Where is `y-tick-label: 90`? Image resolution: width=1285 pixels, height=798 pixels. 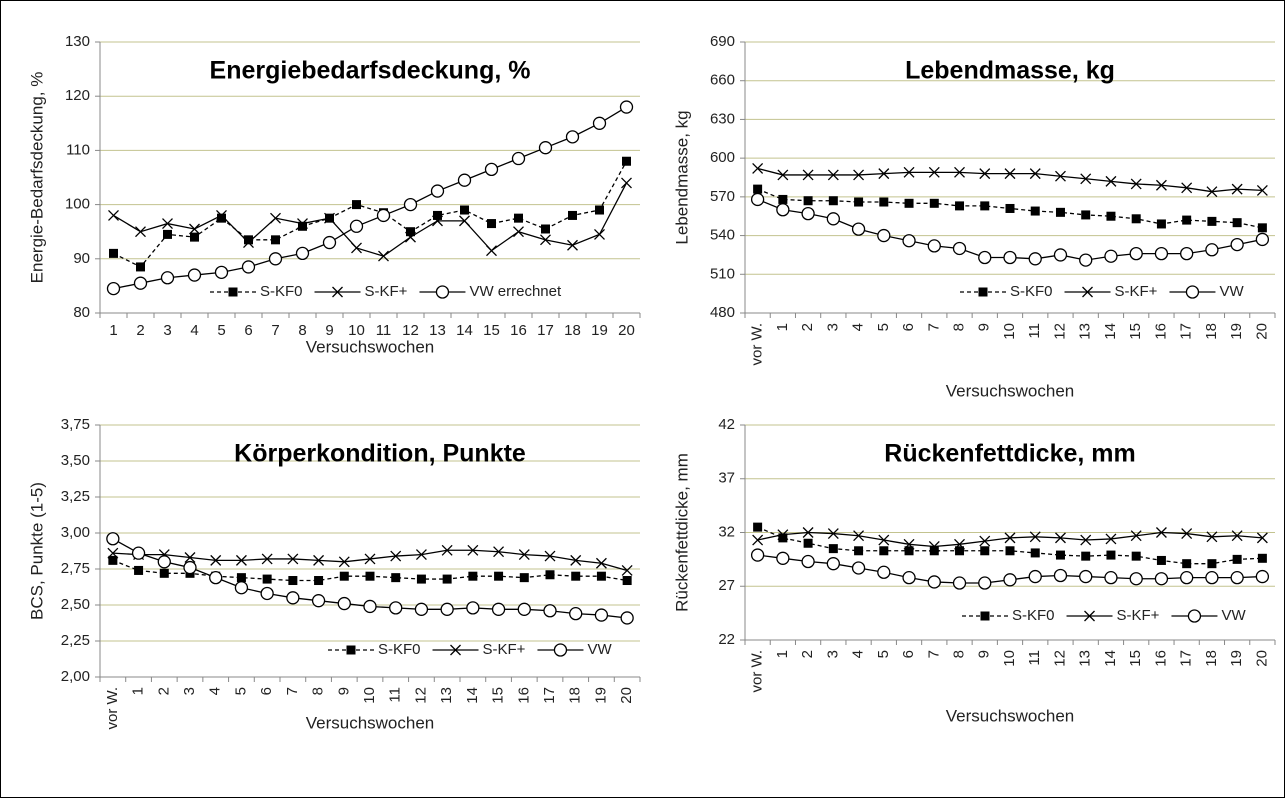 y-tick-label: 90 is located at coordinates (81, 258).